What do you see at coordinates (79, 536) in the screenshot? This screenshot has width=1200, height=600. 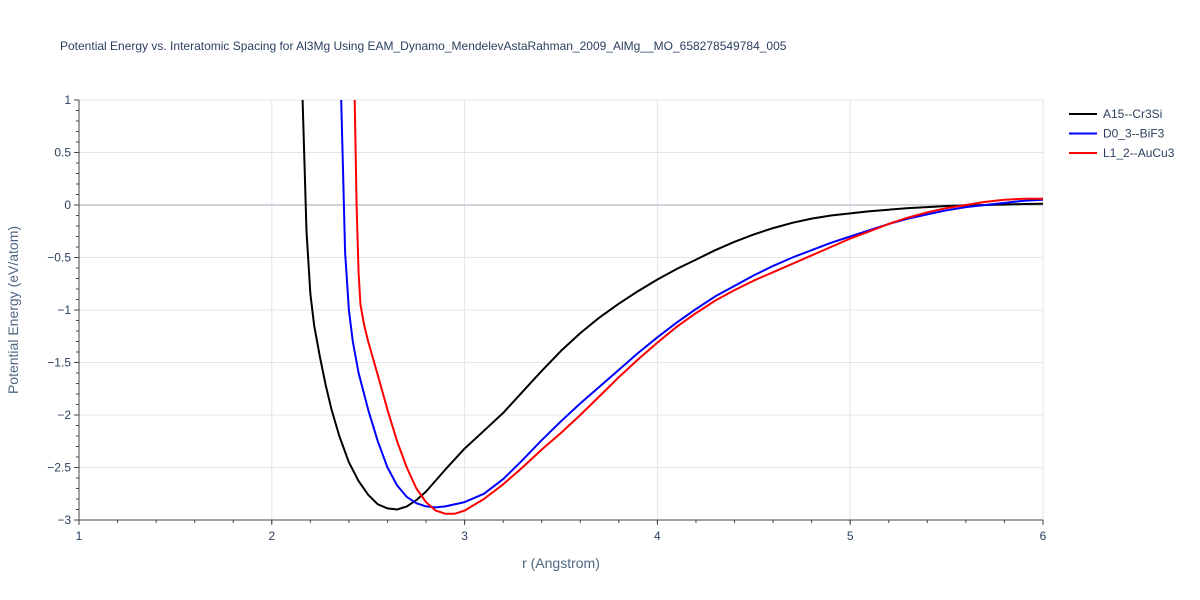 I see `x-tick-label: 1` at bounding box center [79, 536].